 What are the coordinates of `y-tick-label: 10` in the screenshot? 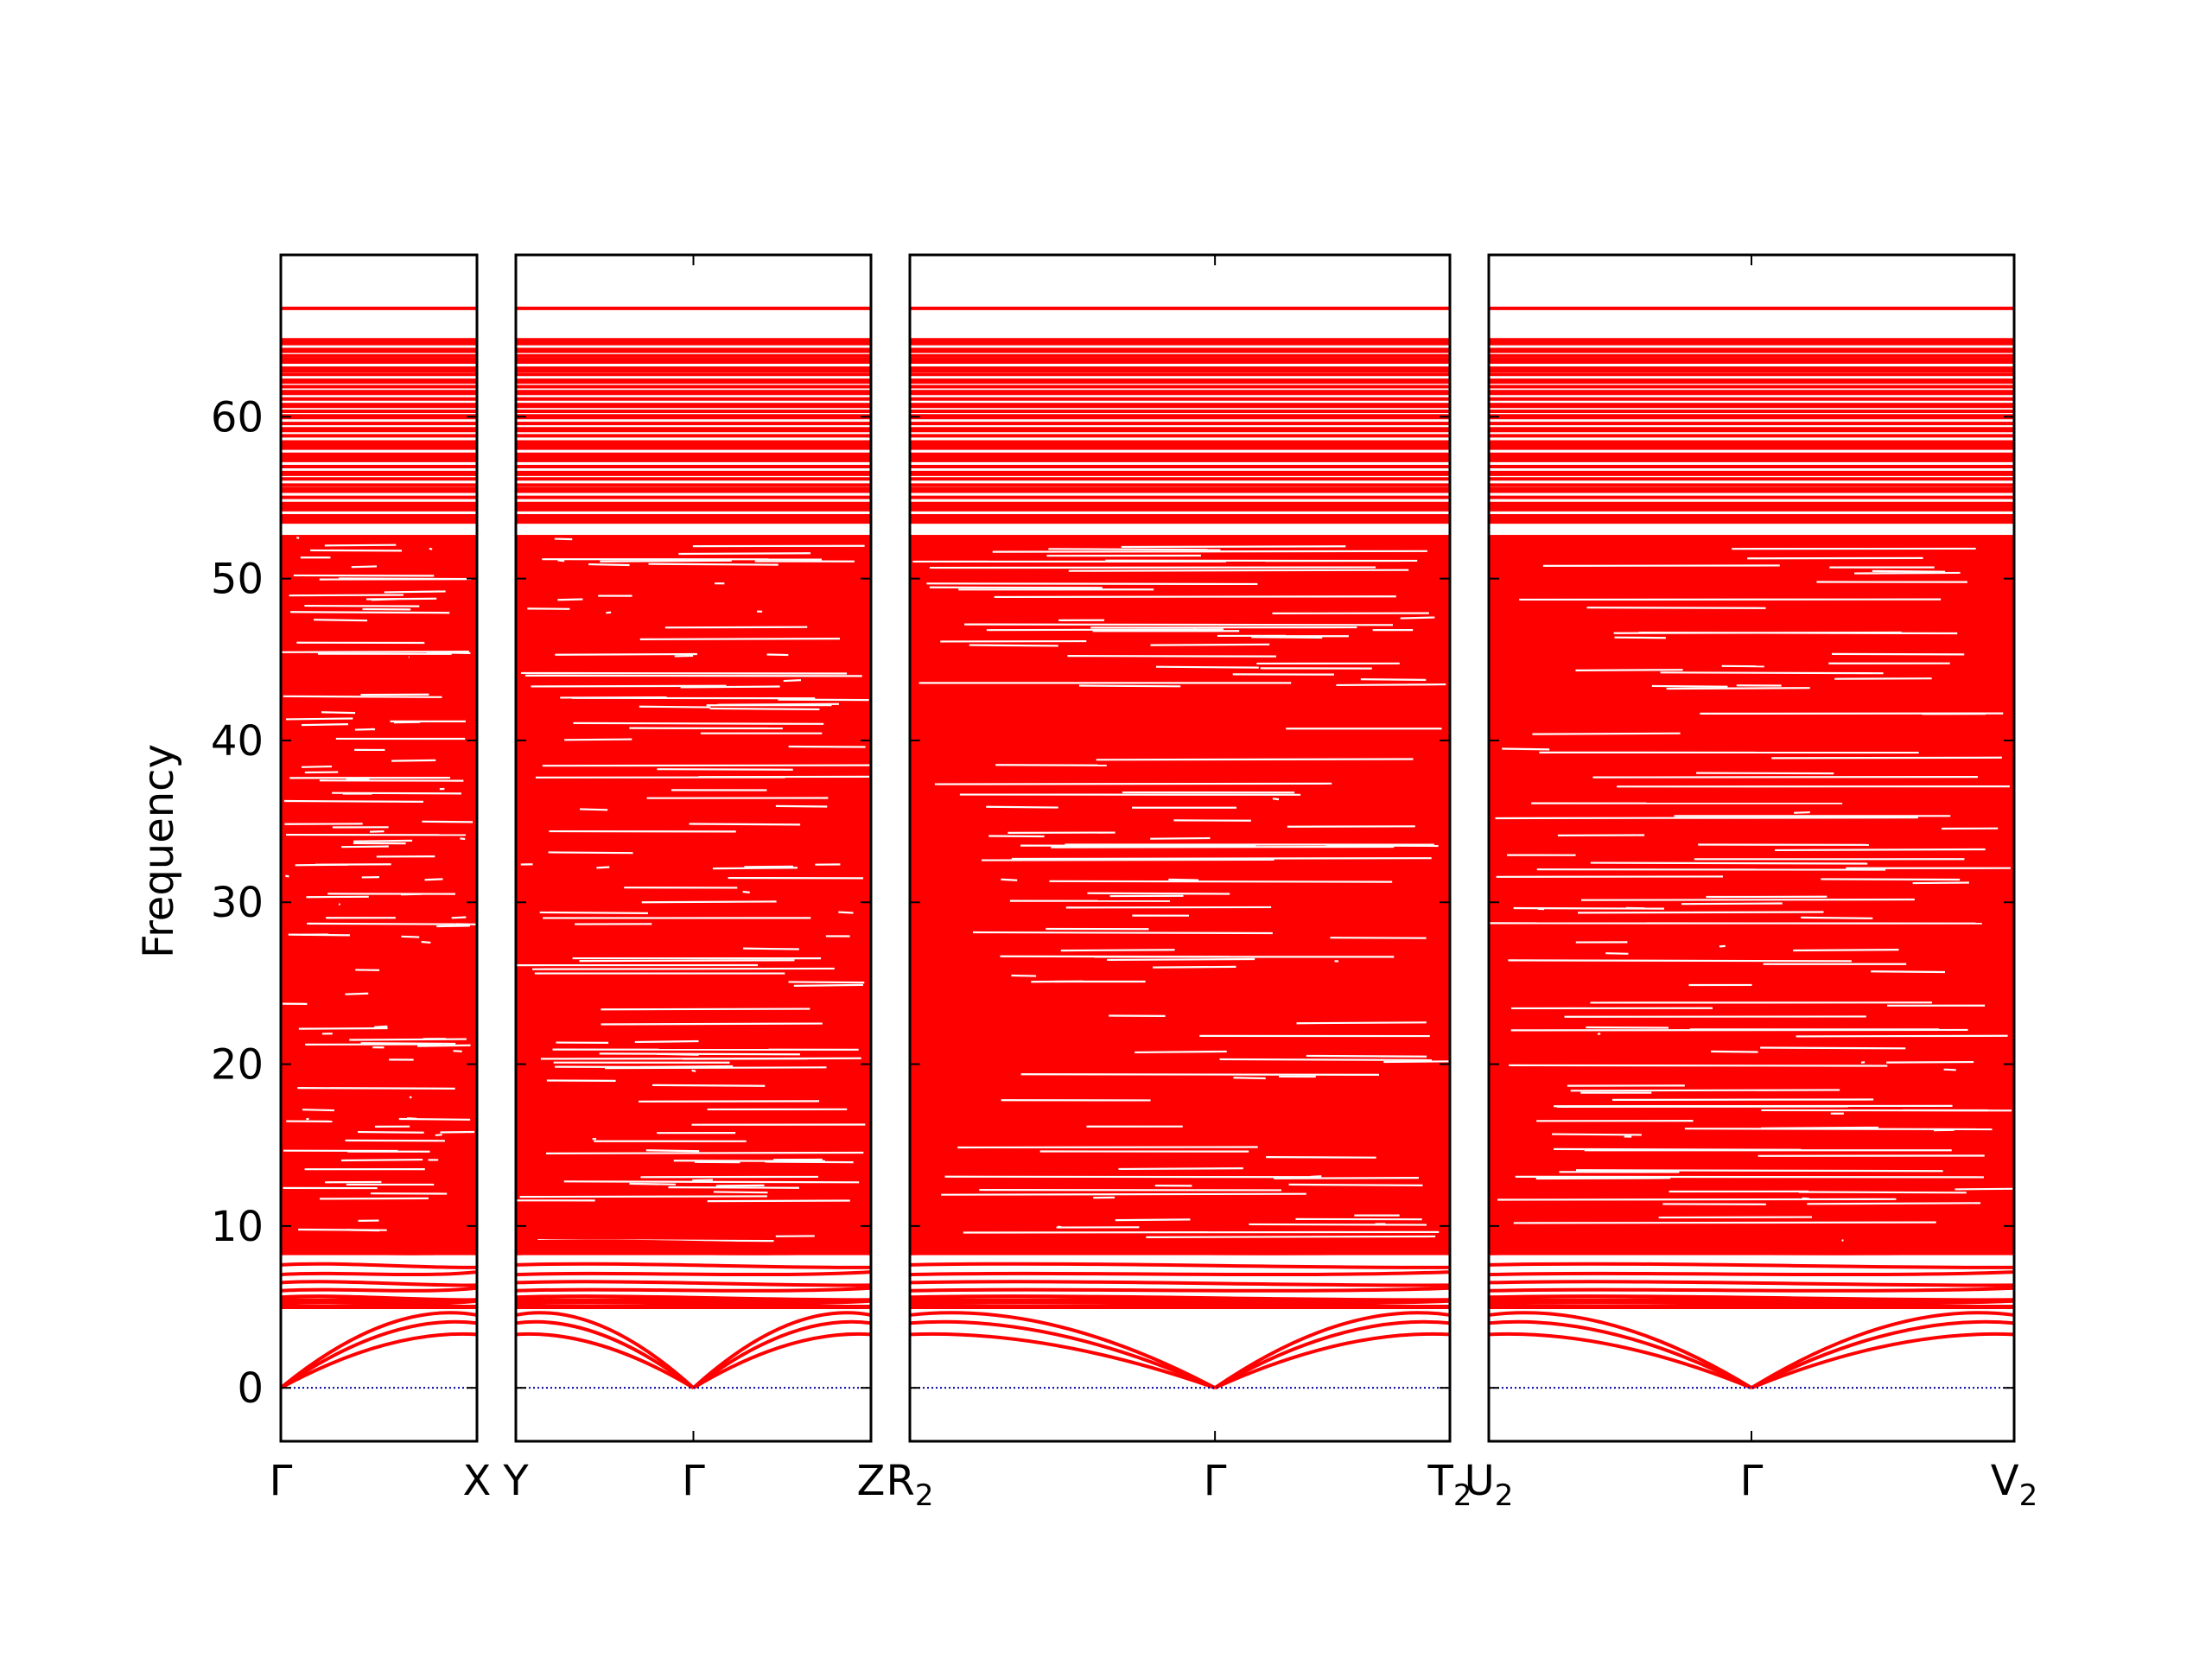 It's located at (237, 1227).